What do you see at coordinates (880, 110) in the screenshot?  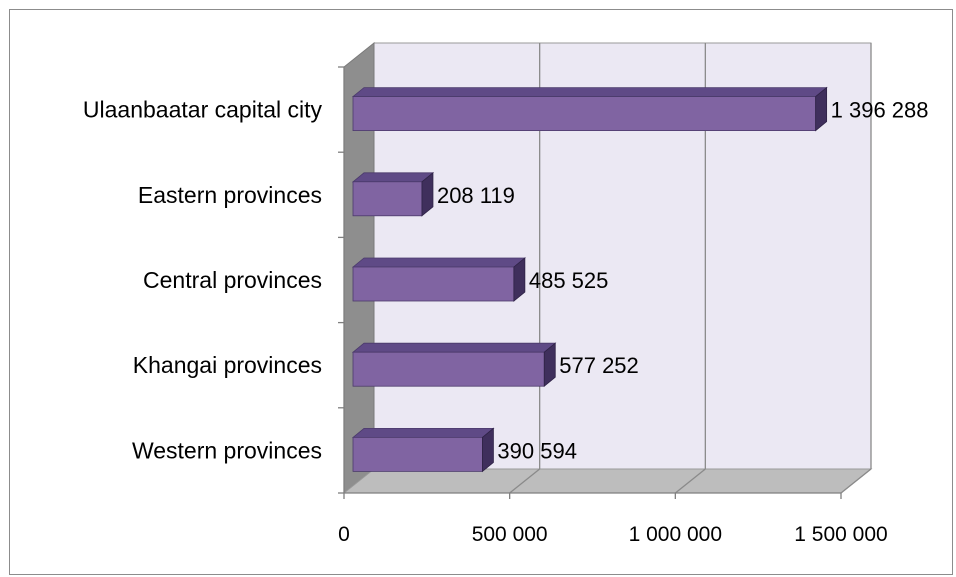 I see `value-label: 1 396 288` at bounding box center [880, 110].